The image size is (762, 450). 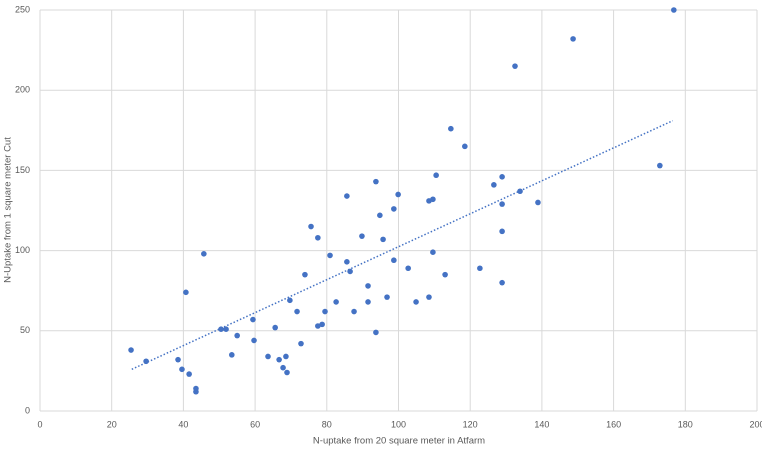 What do you see at coordinates (39, 424) in the screenshot?
I see `x-tick-label: 0` at bounding box center [39, 424].